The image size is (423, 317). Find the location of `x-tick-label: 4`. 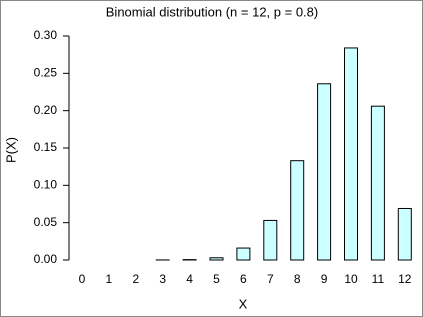

x-tick-label: 4 is located at coordinates (189, 279).